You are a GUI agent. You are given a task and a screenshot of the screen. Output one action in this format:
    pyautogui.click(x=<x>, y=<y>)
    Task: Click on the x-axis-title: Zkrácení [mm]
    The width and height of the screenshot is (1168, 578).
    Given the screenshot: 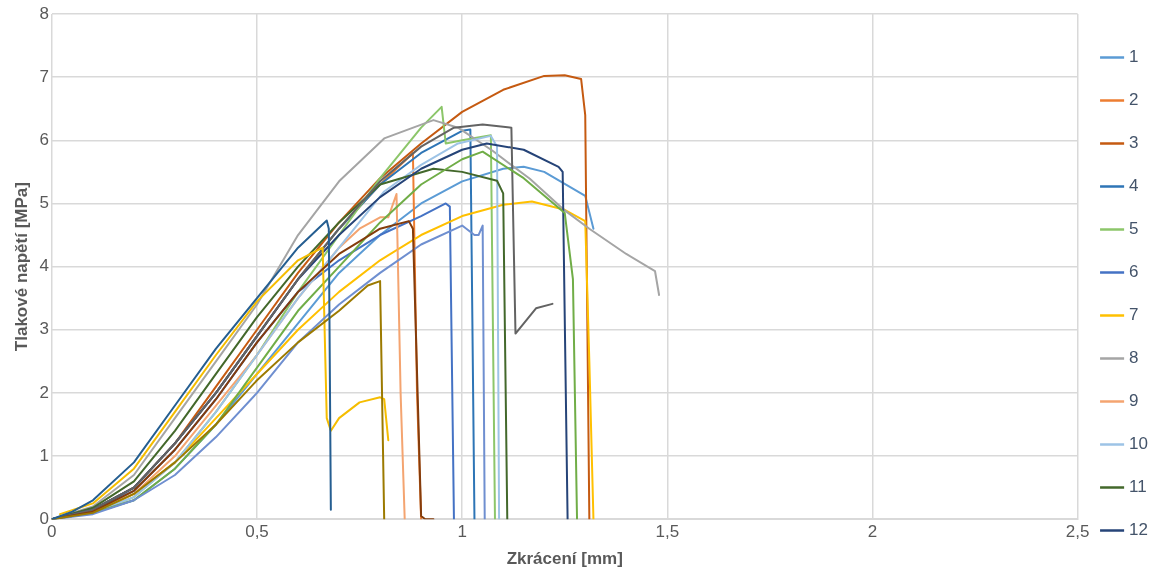 What is the action you would take?
    pyautogui.click(x=564, y=559)
    